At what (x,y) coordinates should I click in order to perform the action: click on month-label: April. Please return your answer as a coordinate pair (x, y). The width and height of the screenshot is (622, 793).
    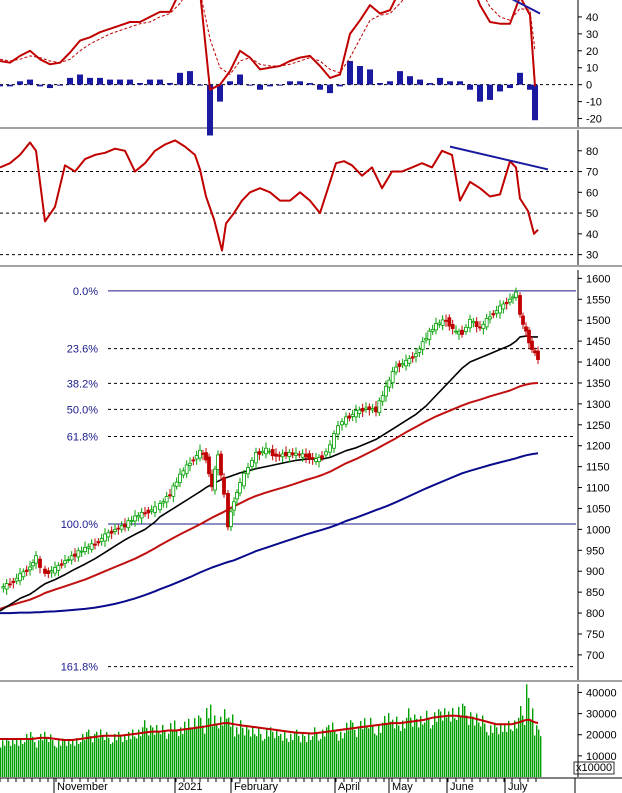
    Looking at the image, I should click on (349, 787).